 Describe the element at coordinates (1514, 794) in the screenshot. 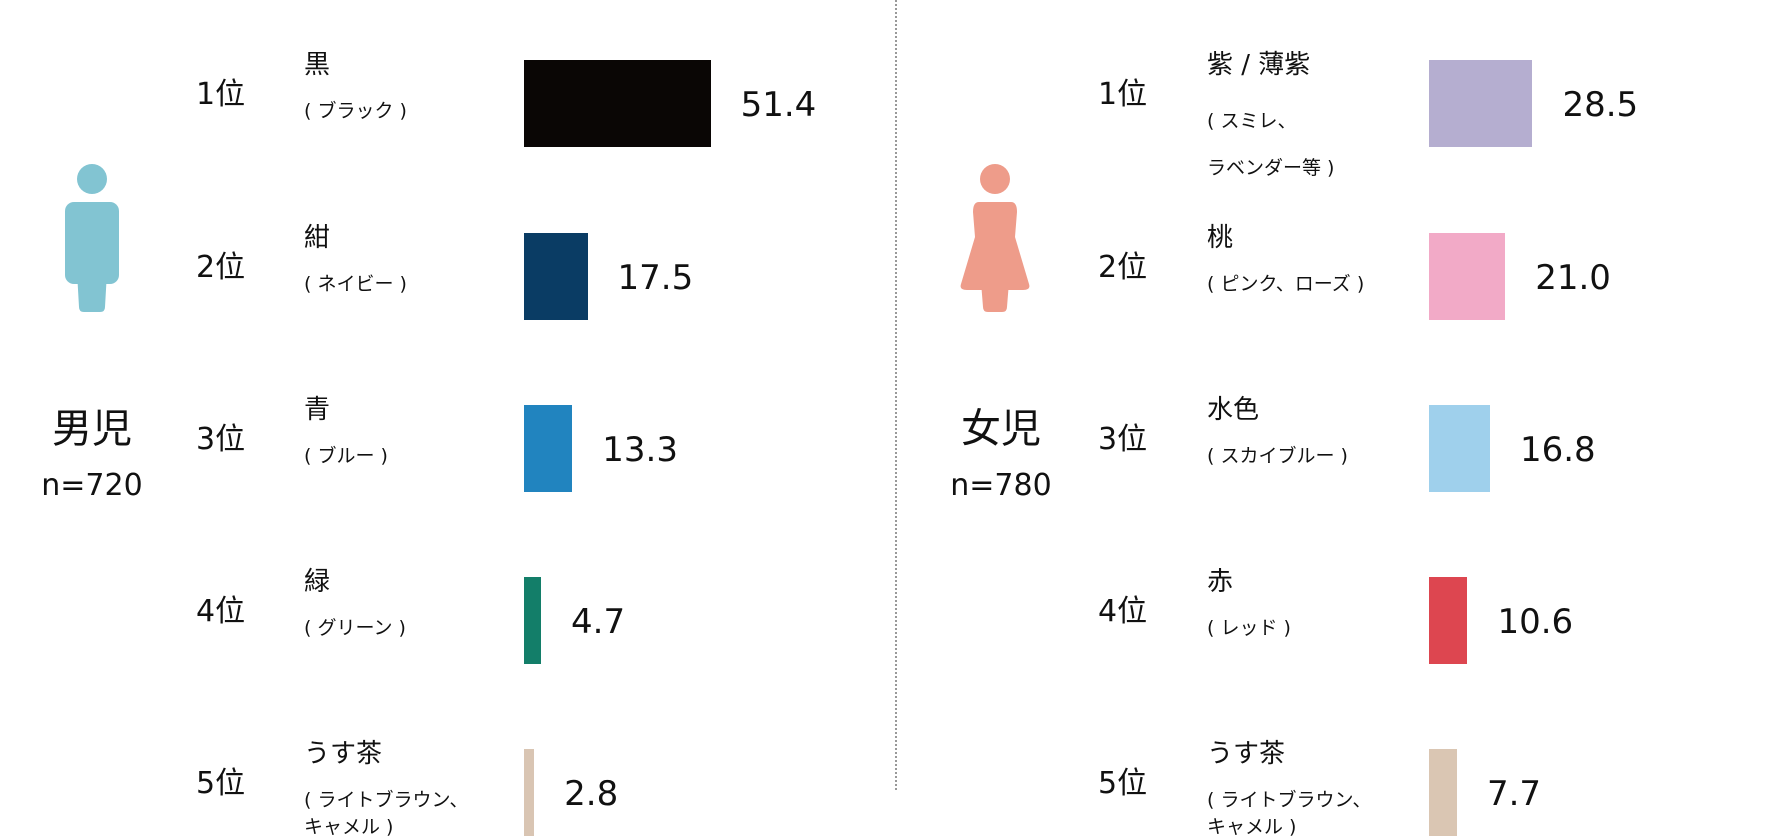

I see `value-label: 7.7` at that location.